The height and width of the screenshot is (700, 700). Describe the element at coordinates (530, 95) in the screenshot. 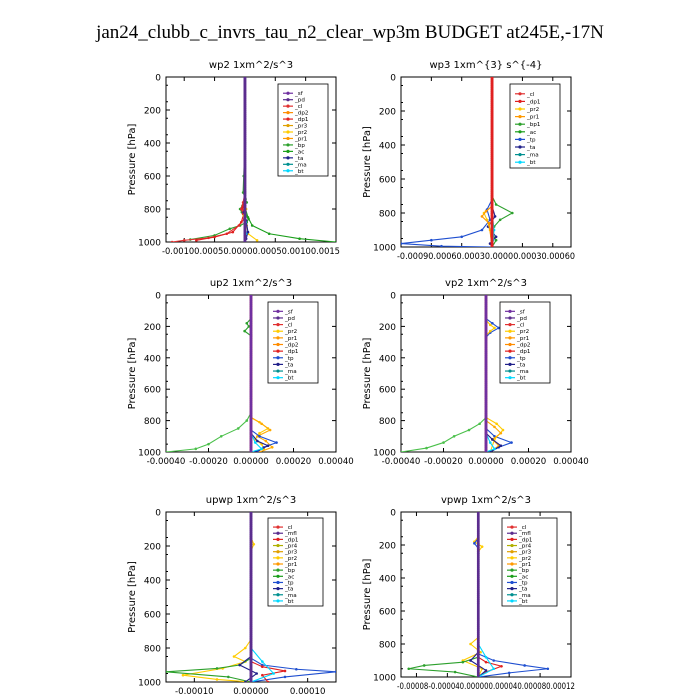

I see `legend-label: _cl` at that location.